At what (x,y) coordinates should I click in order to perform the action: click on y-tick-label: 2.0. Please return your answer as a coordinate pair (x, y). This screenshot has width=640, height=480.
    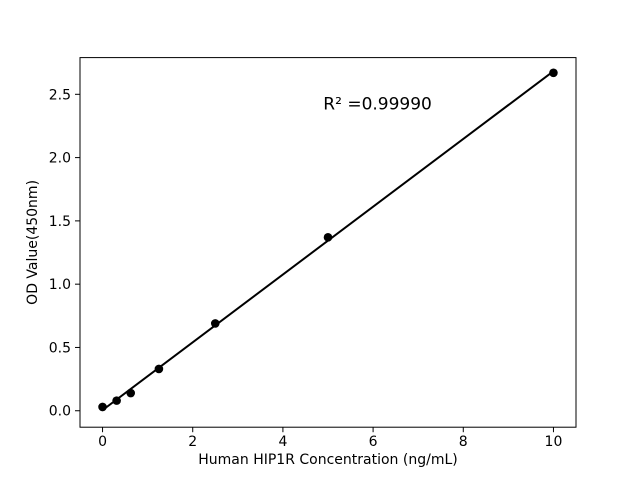
    Looking at the image, I should click on (60, 159).